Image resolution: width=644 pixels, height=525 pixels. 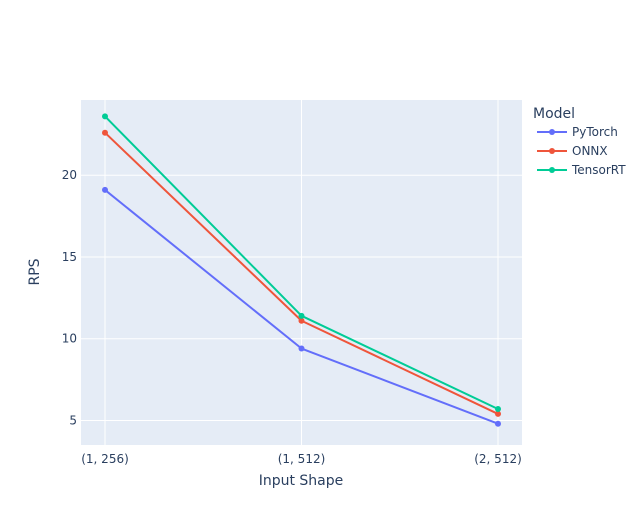 I want to click on legend-item-tensorrt: TensorRT, so click(x=581, y=170).